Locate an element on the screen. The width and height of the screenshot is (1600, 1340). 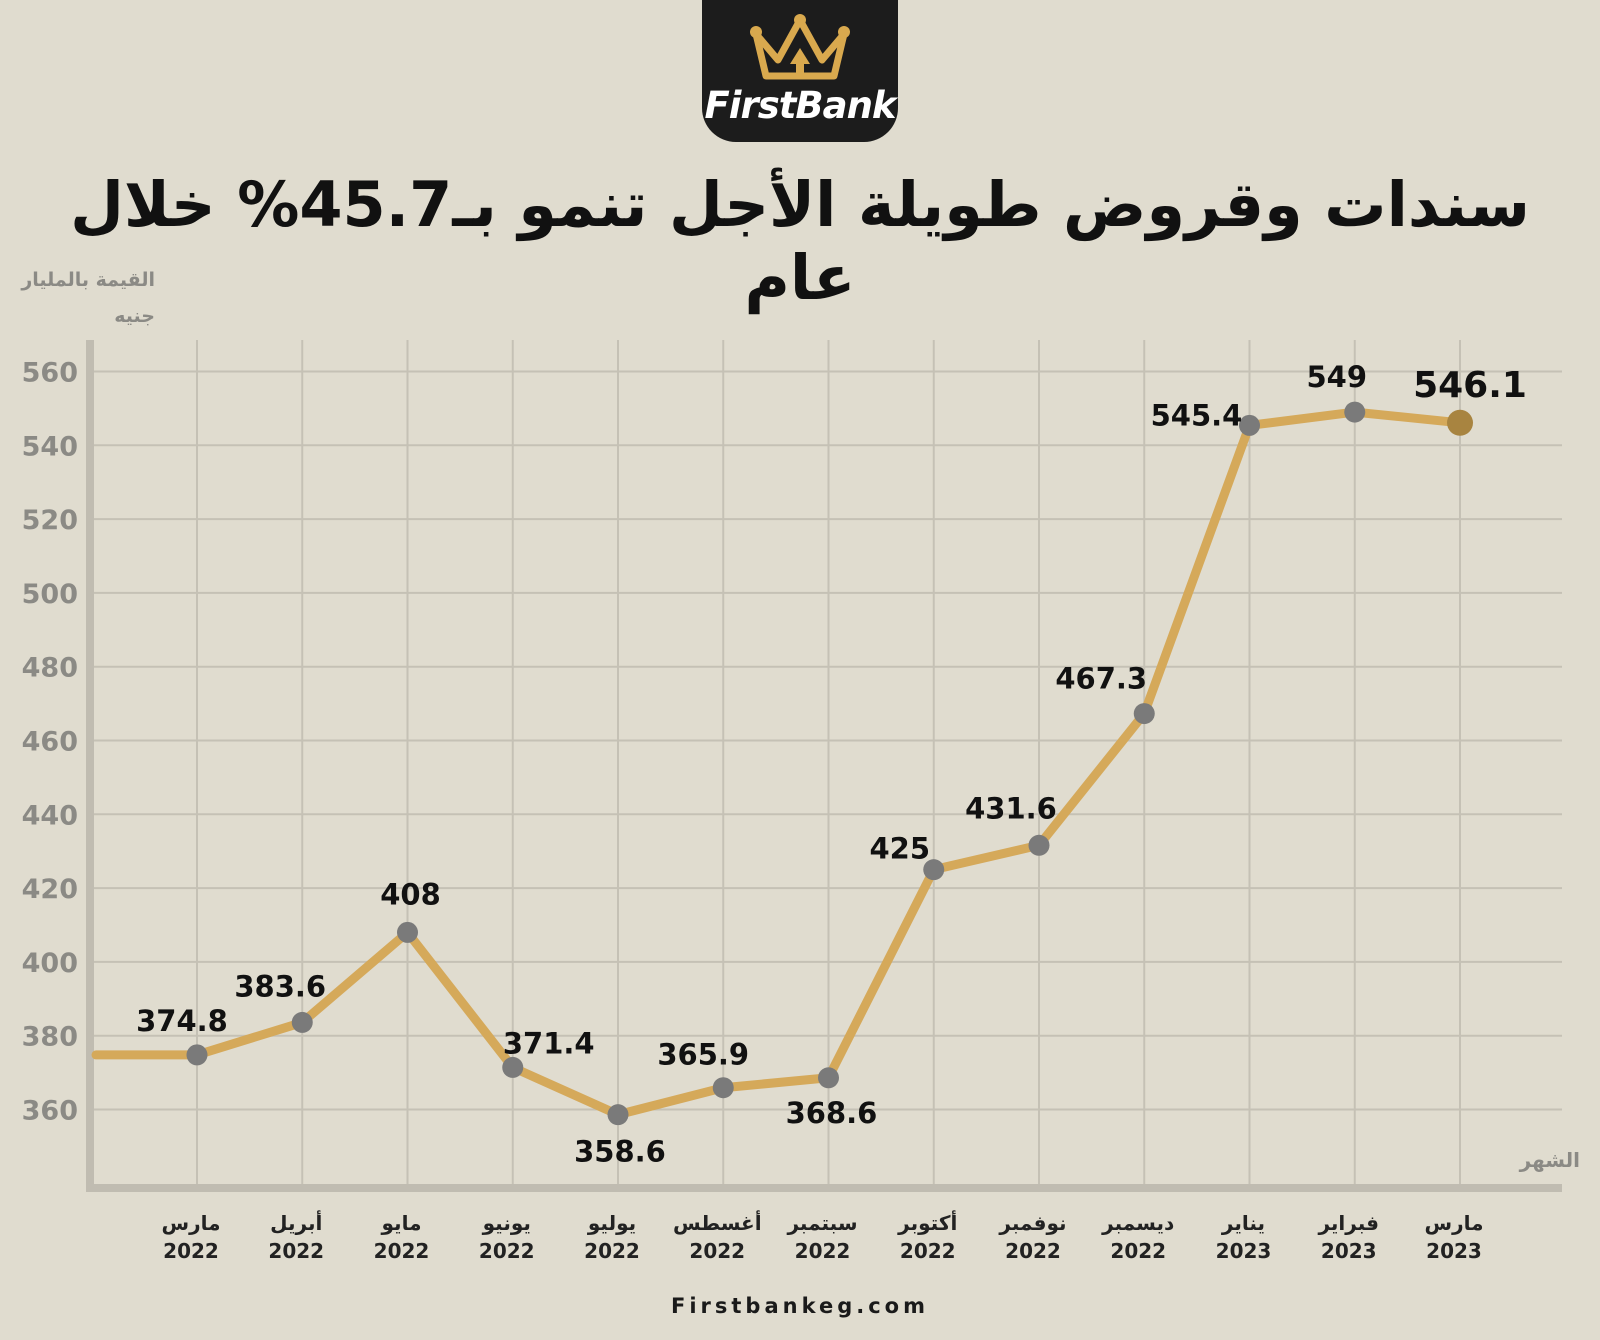
y-tick-label: 500 is located at coordinates (50, 594).